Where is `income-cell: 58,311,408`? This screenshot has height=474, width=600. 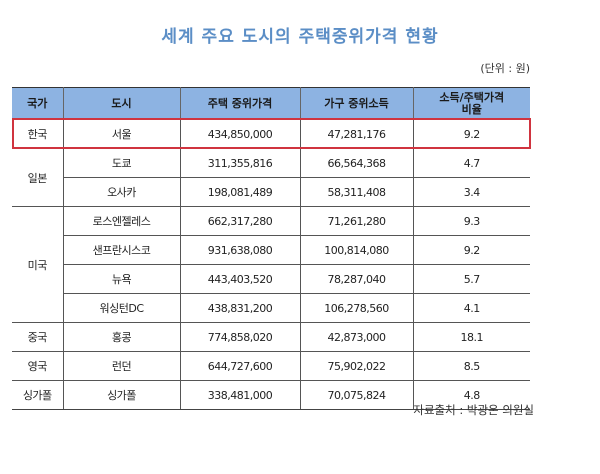
income-cell: 58,311,408 is located at coordinates (356, 192).